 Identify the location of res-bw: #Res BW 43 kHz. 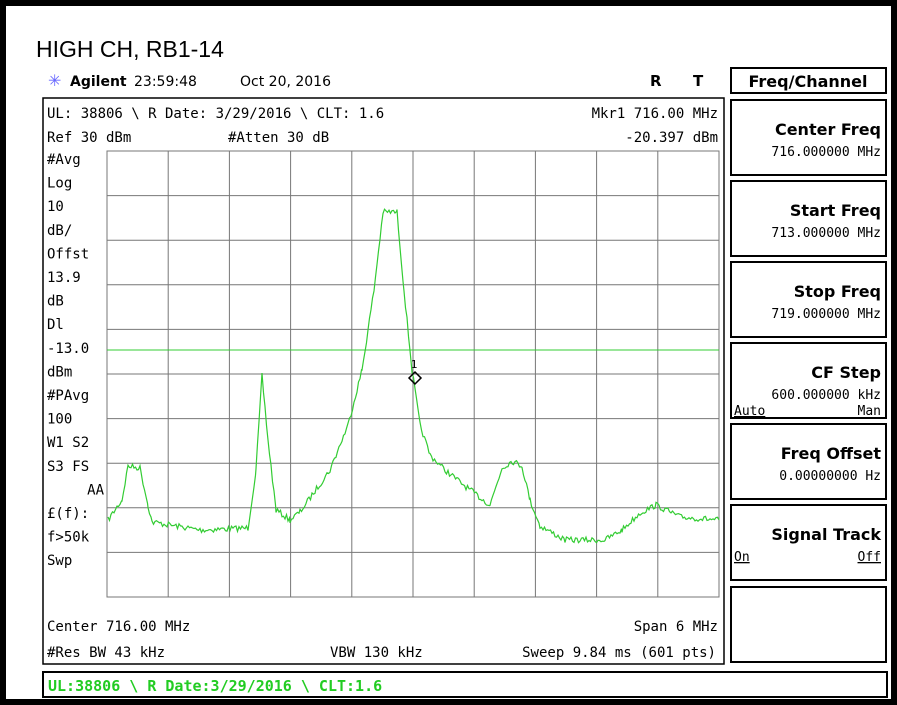
(106, 653).